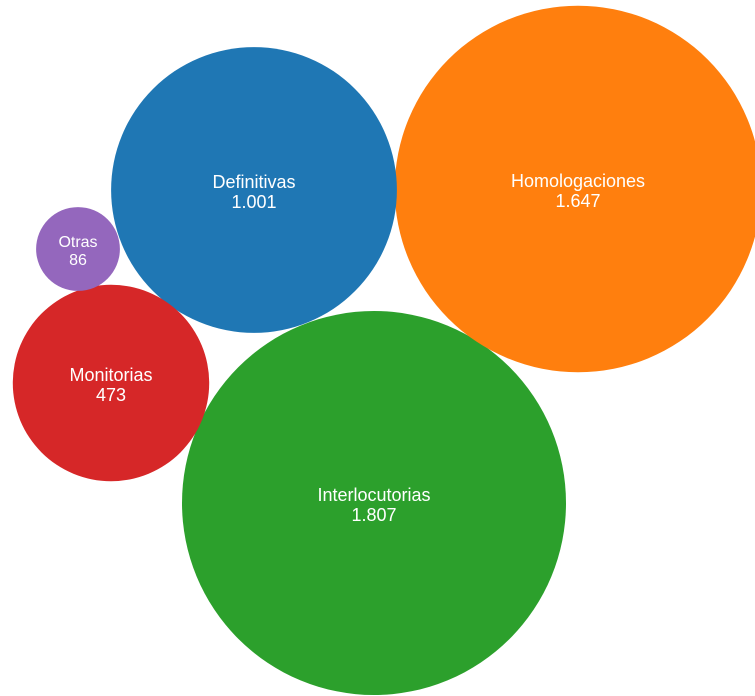 Image resolution: width=755 pixels, height=696 pixels. Describe the element at coordinates (373, 495) in the screenshot. I see `bubble-label-interlocutorias: Interlocutorias` at that location.